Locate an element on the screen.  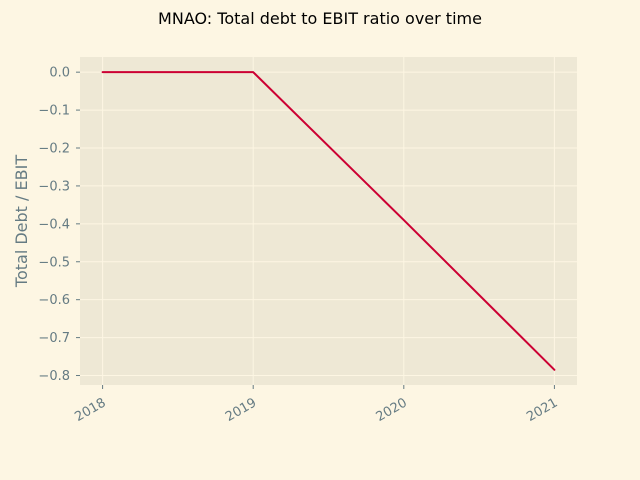
y-axis-label: Total Debt / EBIT is located at coordinates (21, 221).